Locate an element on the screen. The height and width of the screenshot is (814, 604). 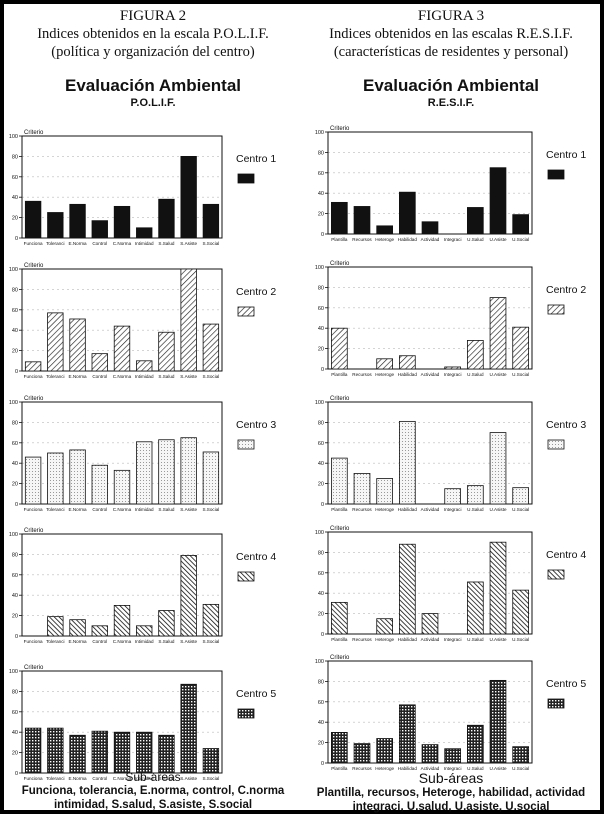
caption-line-2: integraci, U.salud, U.asiste, U.social is located at coordinates (451, 807).